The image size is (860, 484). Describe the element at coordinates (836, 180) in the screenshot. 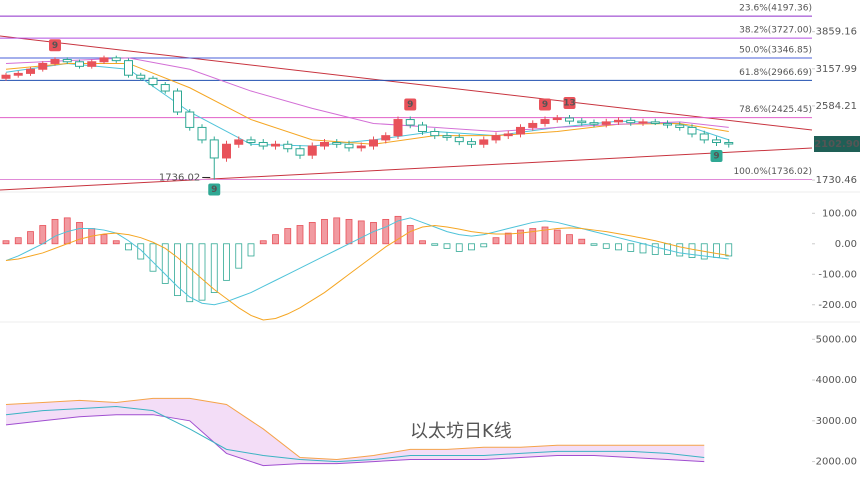

I see `y-tick-label: 1730.46` at that location.